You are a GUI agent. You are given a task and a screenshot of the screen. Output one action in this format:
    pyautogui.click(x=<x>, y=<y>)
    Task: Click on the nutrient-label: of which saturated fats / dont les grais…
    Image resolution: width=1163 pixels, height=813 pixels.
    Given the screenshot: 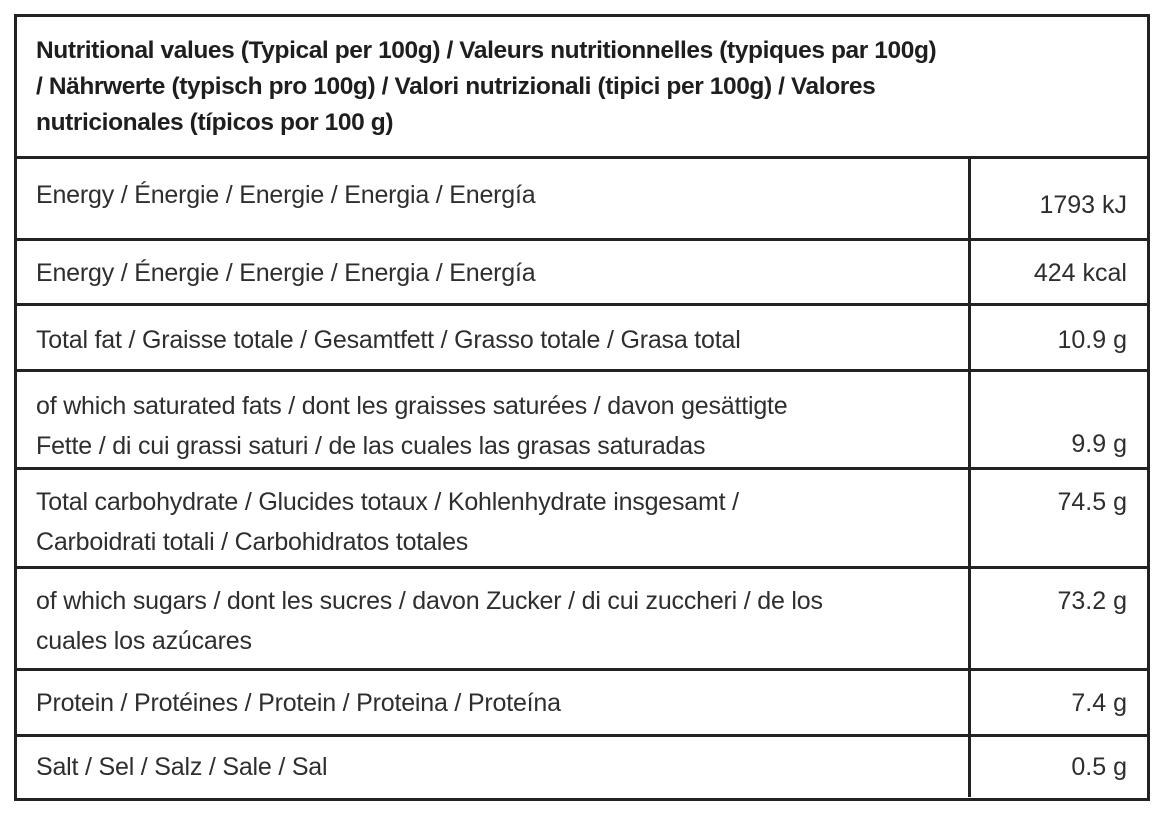 What is the action you would take?
    pyautogui.click(x=494, y=419)
    